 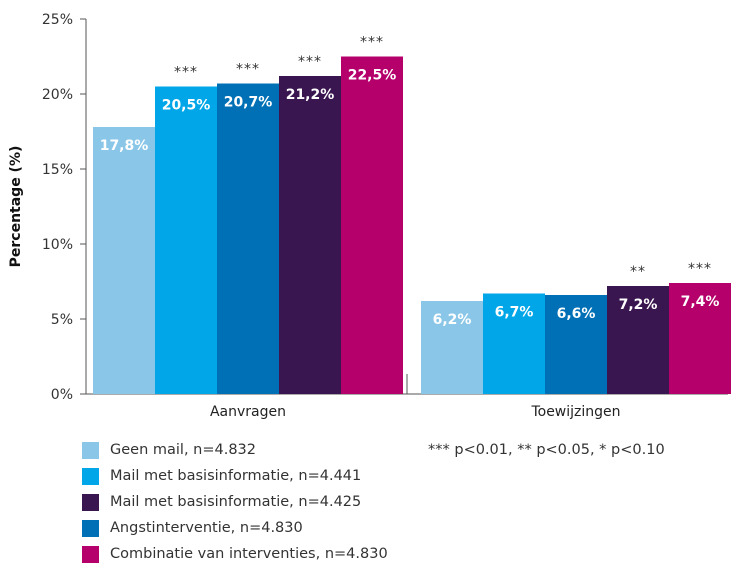 What do you see at coordinates (206, 528) in the screenshot?
I see `legend-label: Angstinterventie, n=4.830` at bounding box center [206, 528].